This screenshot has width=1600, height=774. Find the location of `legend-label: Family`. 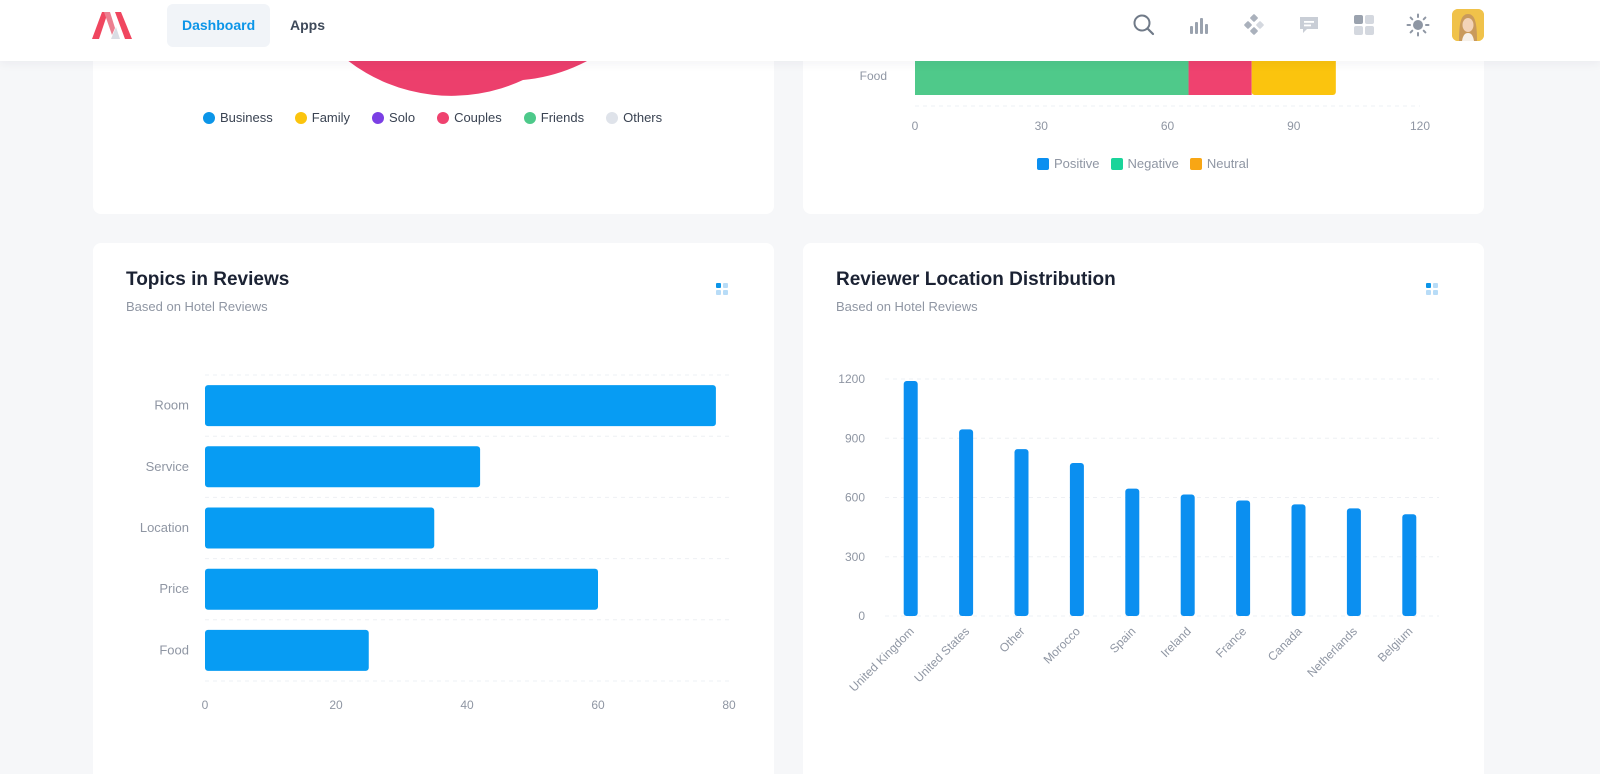

legend-label: Family is located at coordinates (331, 117).